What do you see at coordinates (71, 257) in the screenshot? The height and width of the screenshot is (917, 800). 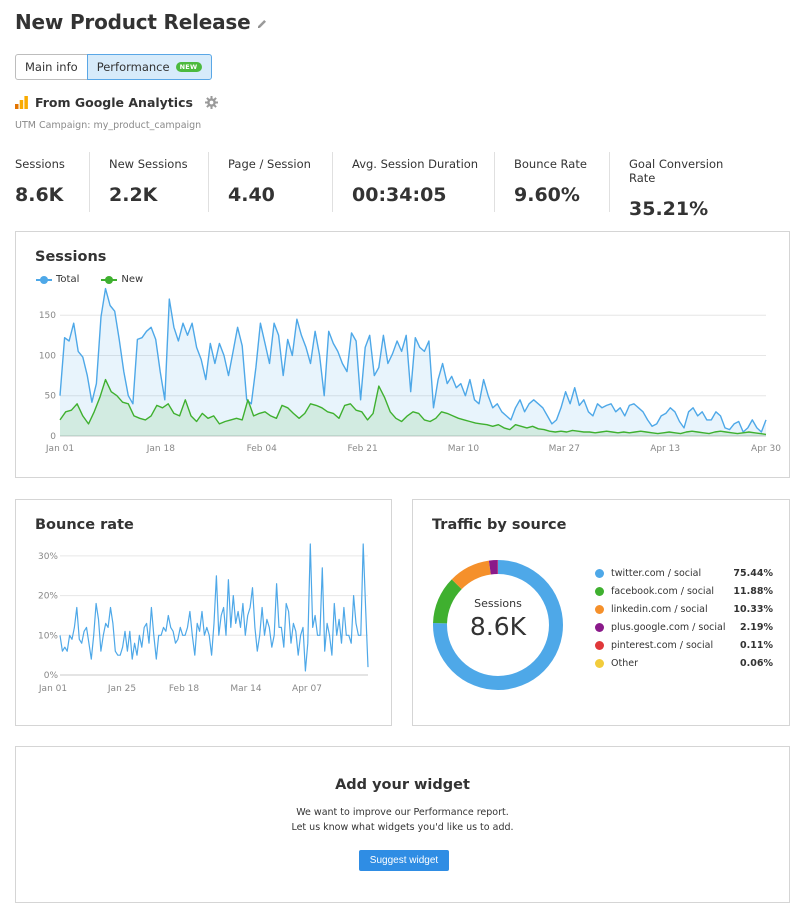 I see `sessions-card-title: Sessions` at bounding box center [71, 257].